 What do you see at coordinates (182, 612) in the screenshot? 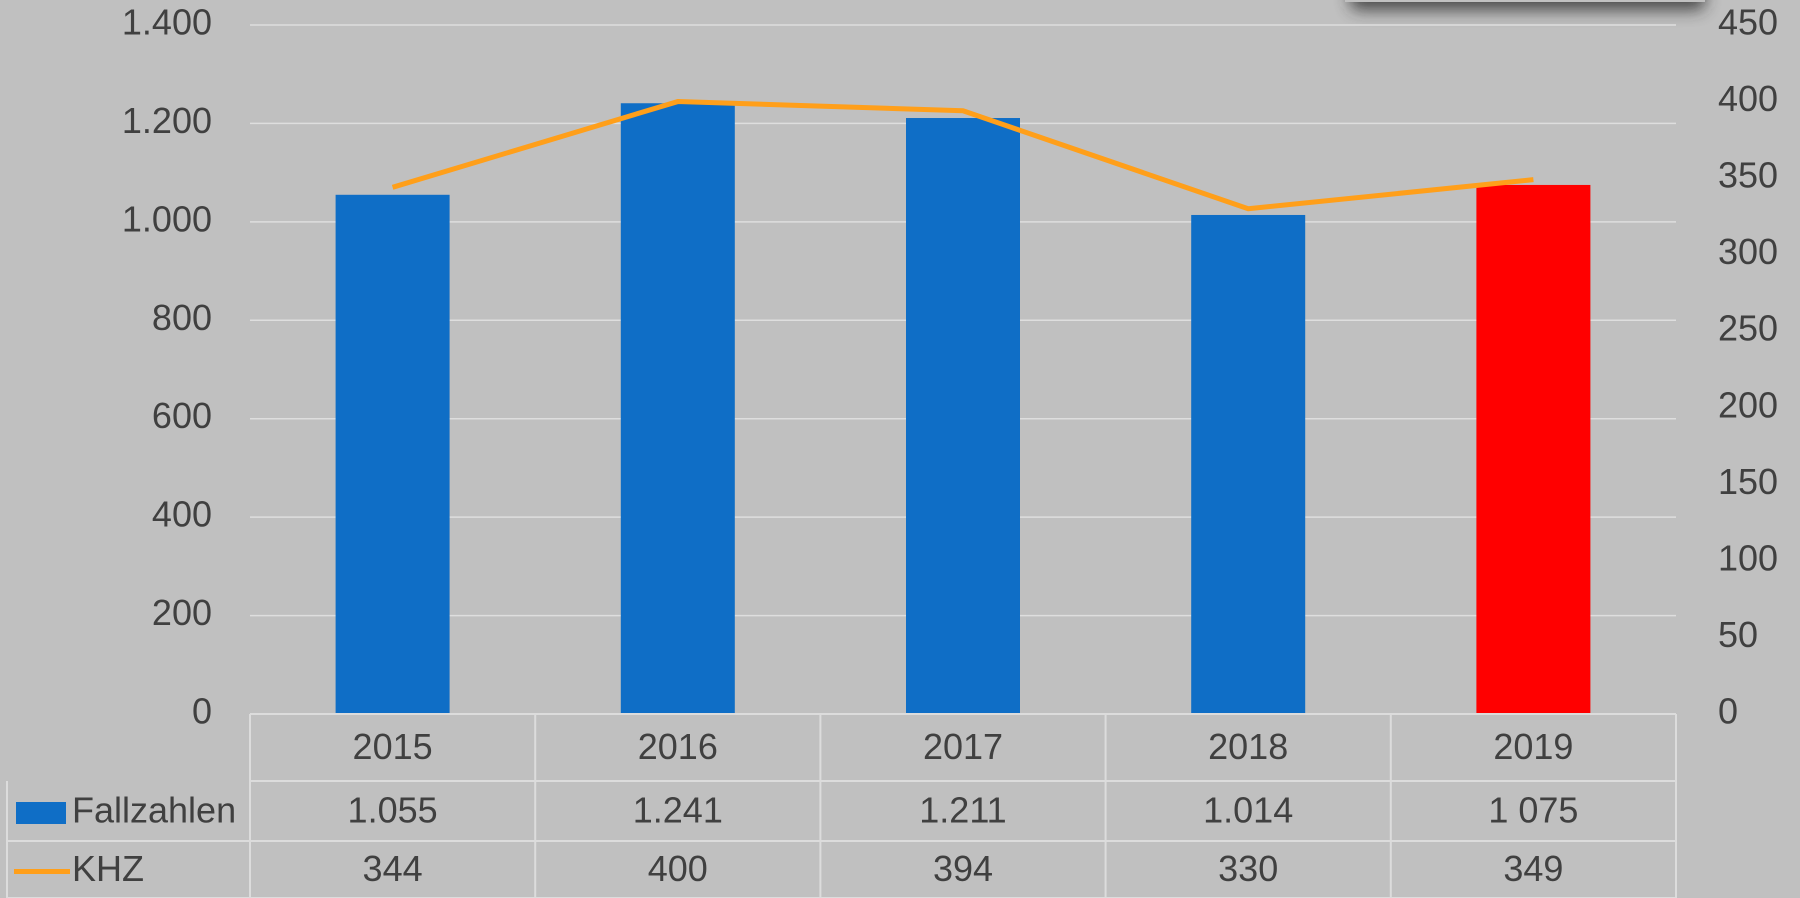
I see `y-tick-label: 200` at bounding box center [182, 612].